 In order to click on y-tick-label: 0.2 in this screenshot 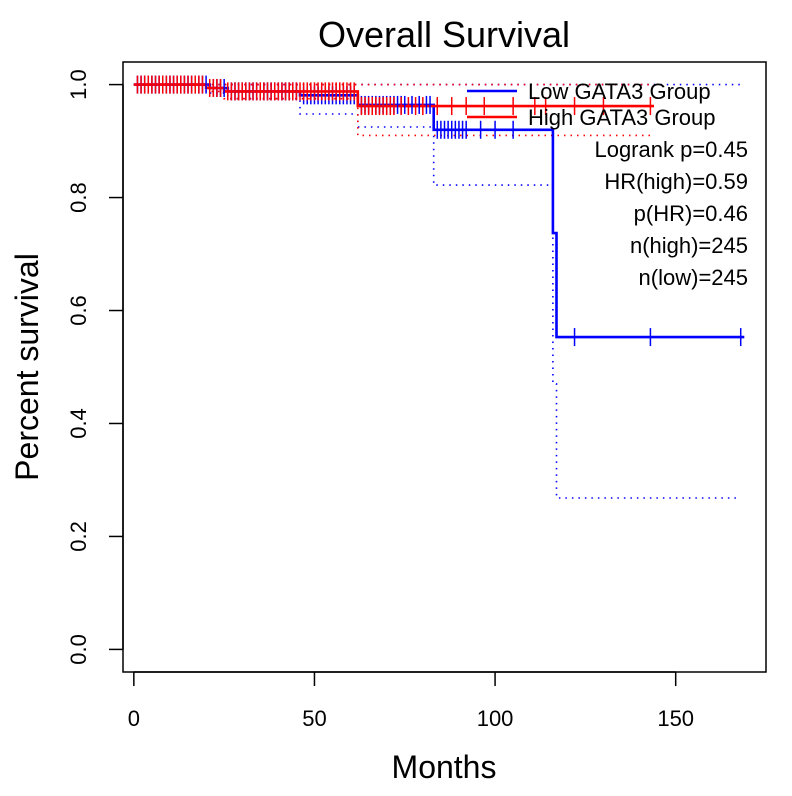, I will do `click(78, 536)`.